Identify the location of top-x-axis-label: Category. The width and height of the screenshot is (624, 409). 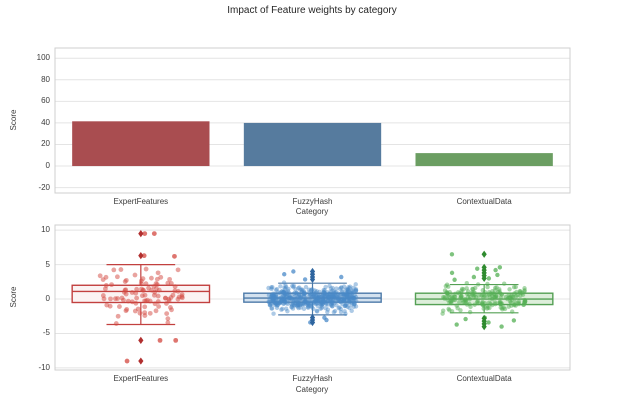
(312, 211).